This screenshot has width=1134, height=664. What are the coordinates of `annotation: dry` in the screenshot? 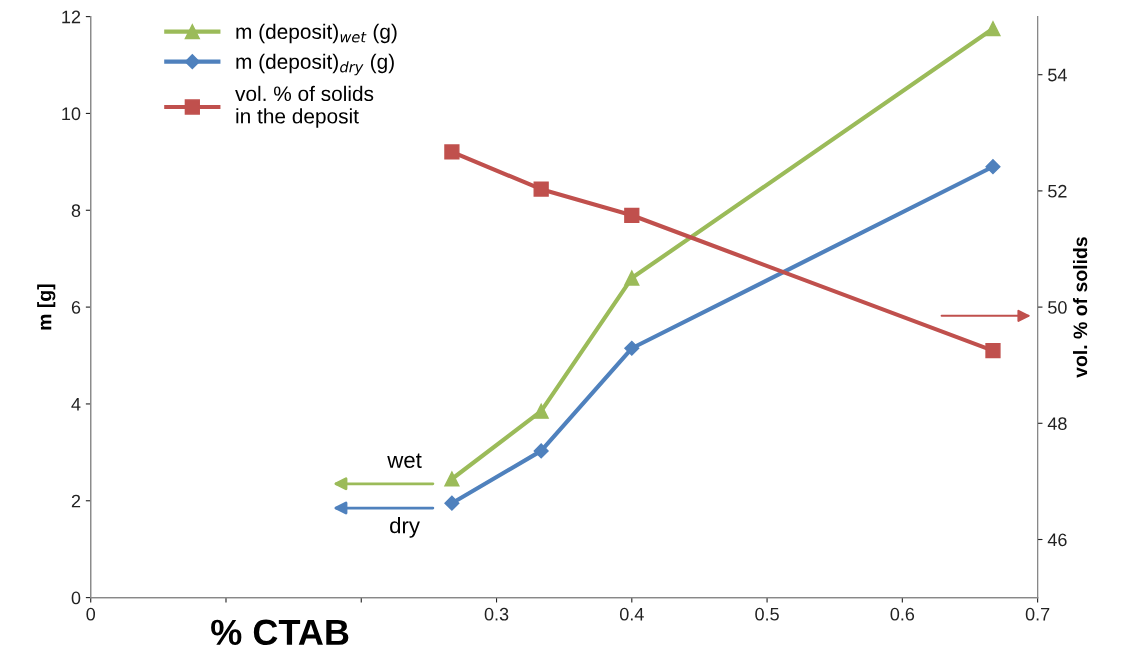 It's located at (405, 527).